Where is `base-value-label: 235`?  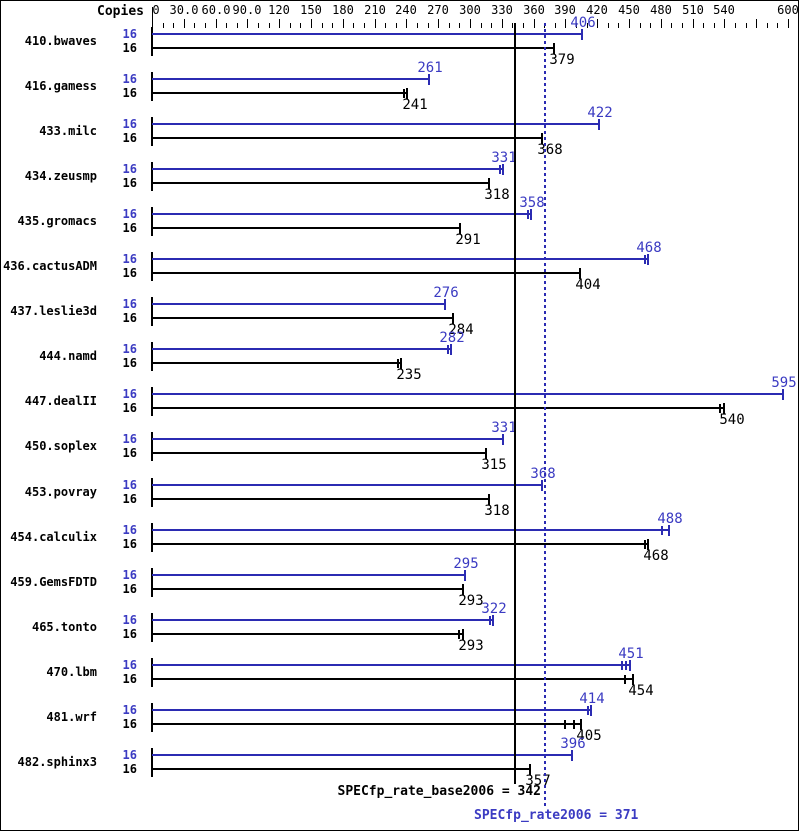
base-value-label: 235 is located at coordinates (409, 375).